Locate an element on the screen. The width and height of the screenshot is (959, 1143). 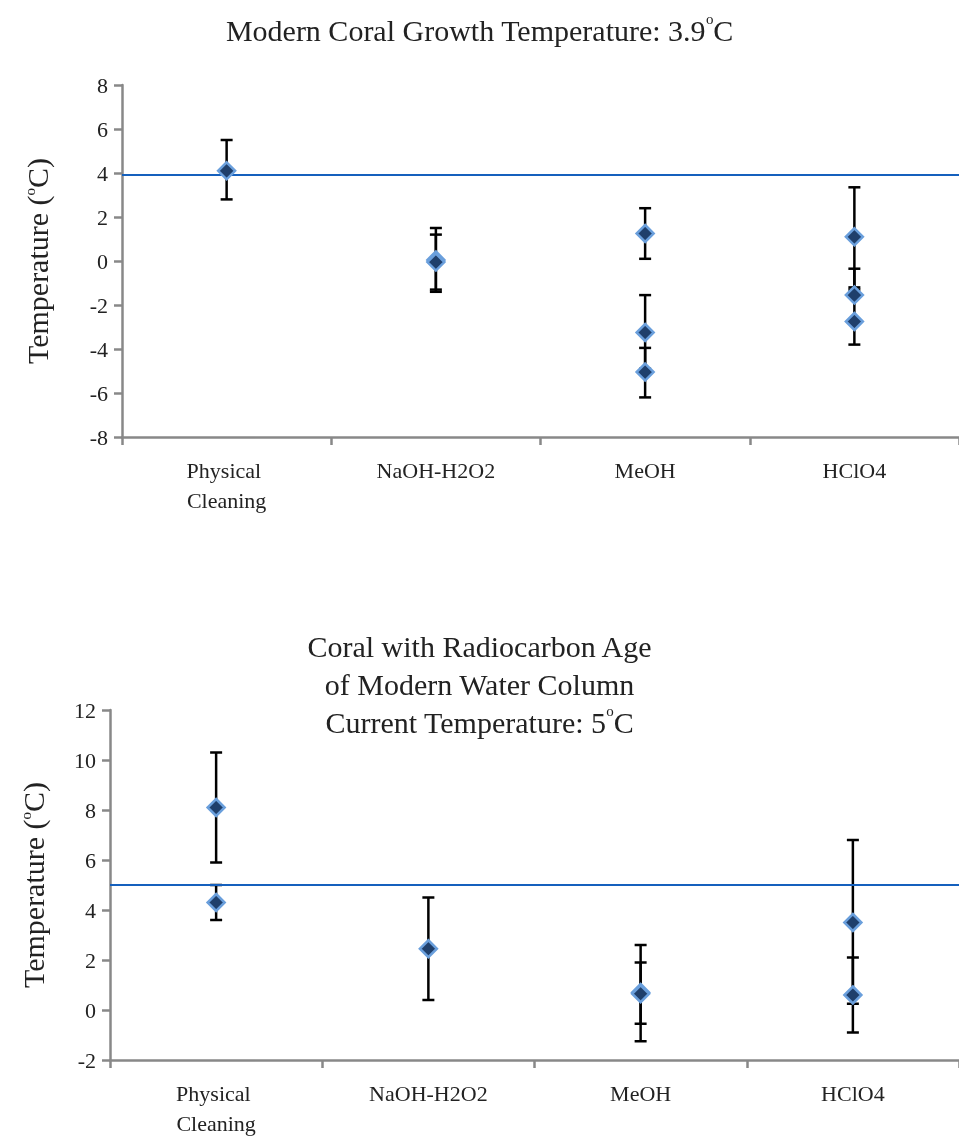
y-tick-label: 12 is located at coordinates (85, 710).